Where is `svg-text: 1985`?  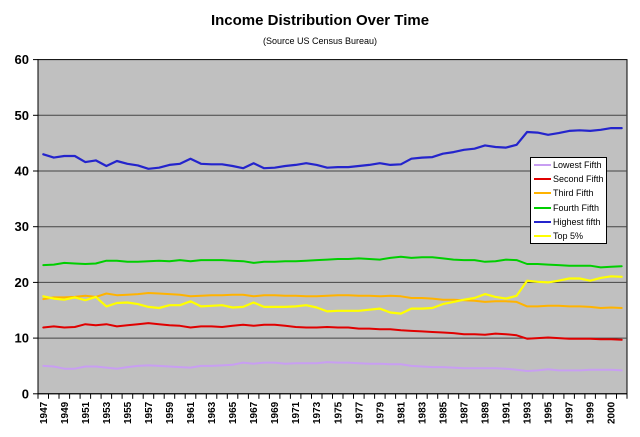 svg-text: 1985 is located at coordinates (443, 412).